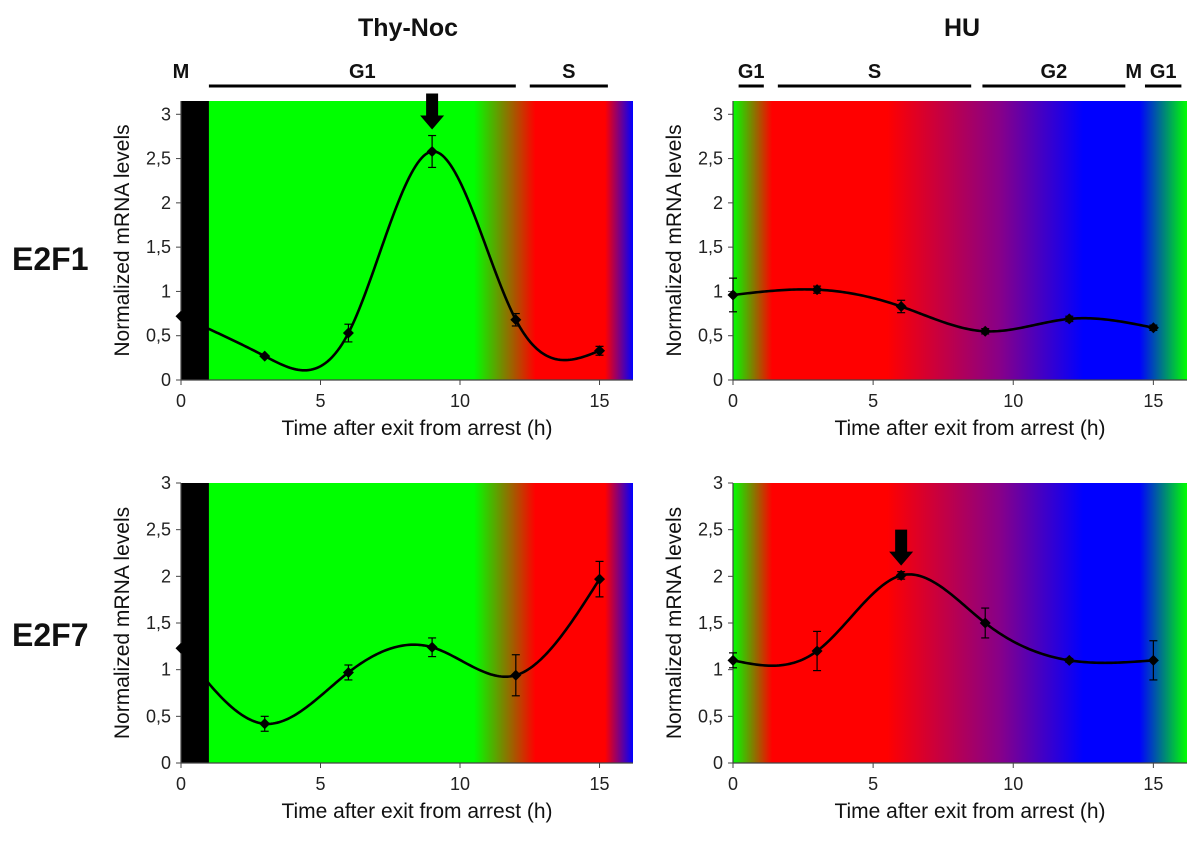  I want to click on col-title-thy-noc: Thy-Noc, so click(408, 28).